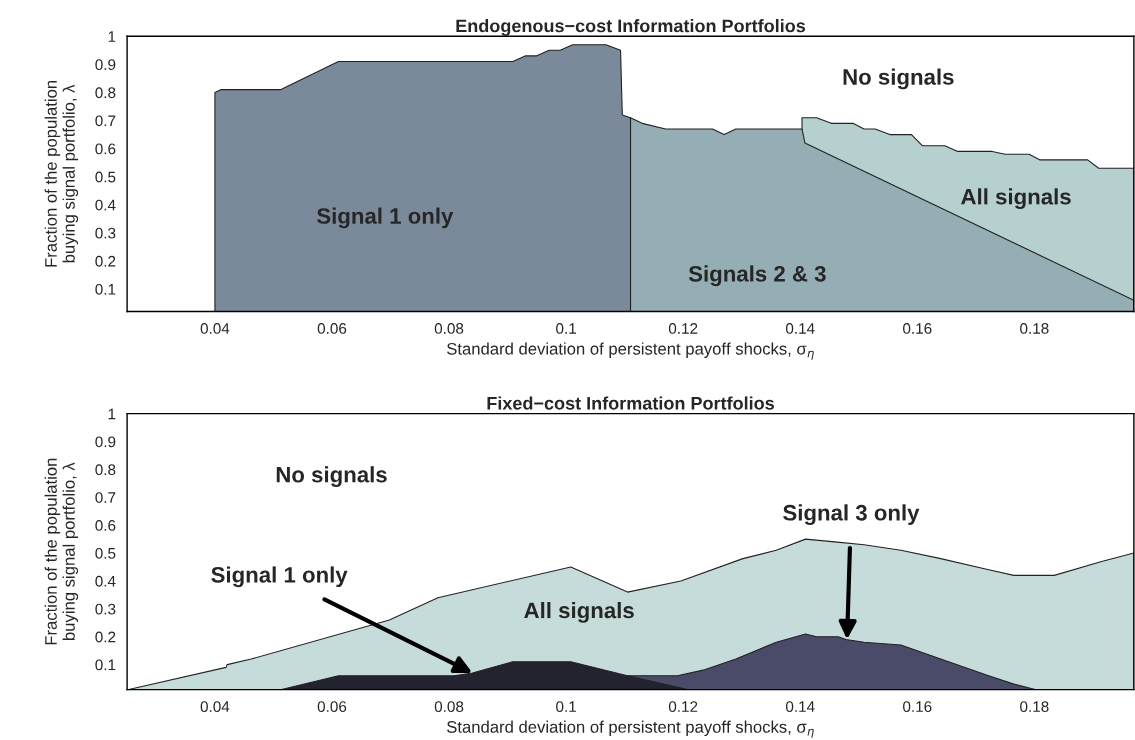 The width and height of the screenshot is (1135, 740). What do you see at coordinates (631, 27) in the screenshot?
I see `chart-title: Endogenous−cost Information Portfolios` at bounding box center [631, 27].